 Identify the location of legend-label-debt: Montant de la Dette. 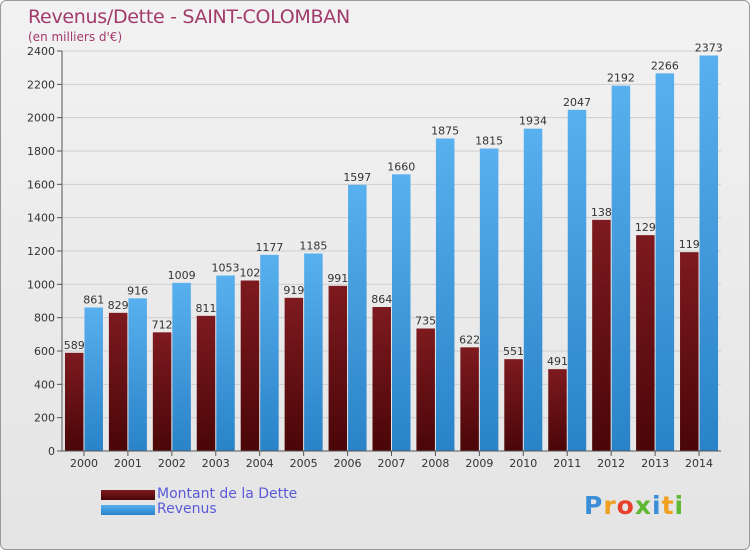
(227, 494).